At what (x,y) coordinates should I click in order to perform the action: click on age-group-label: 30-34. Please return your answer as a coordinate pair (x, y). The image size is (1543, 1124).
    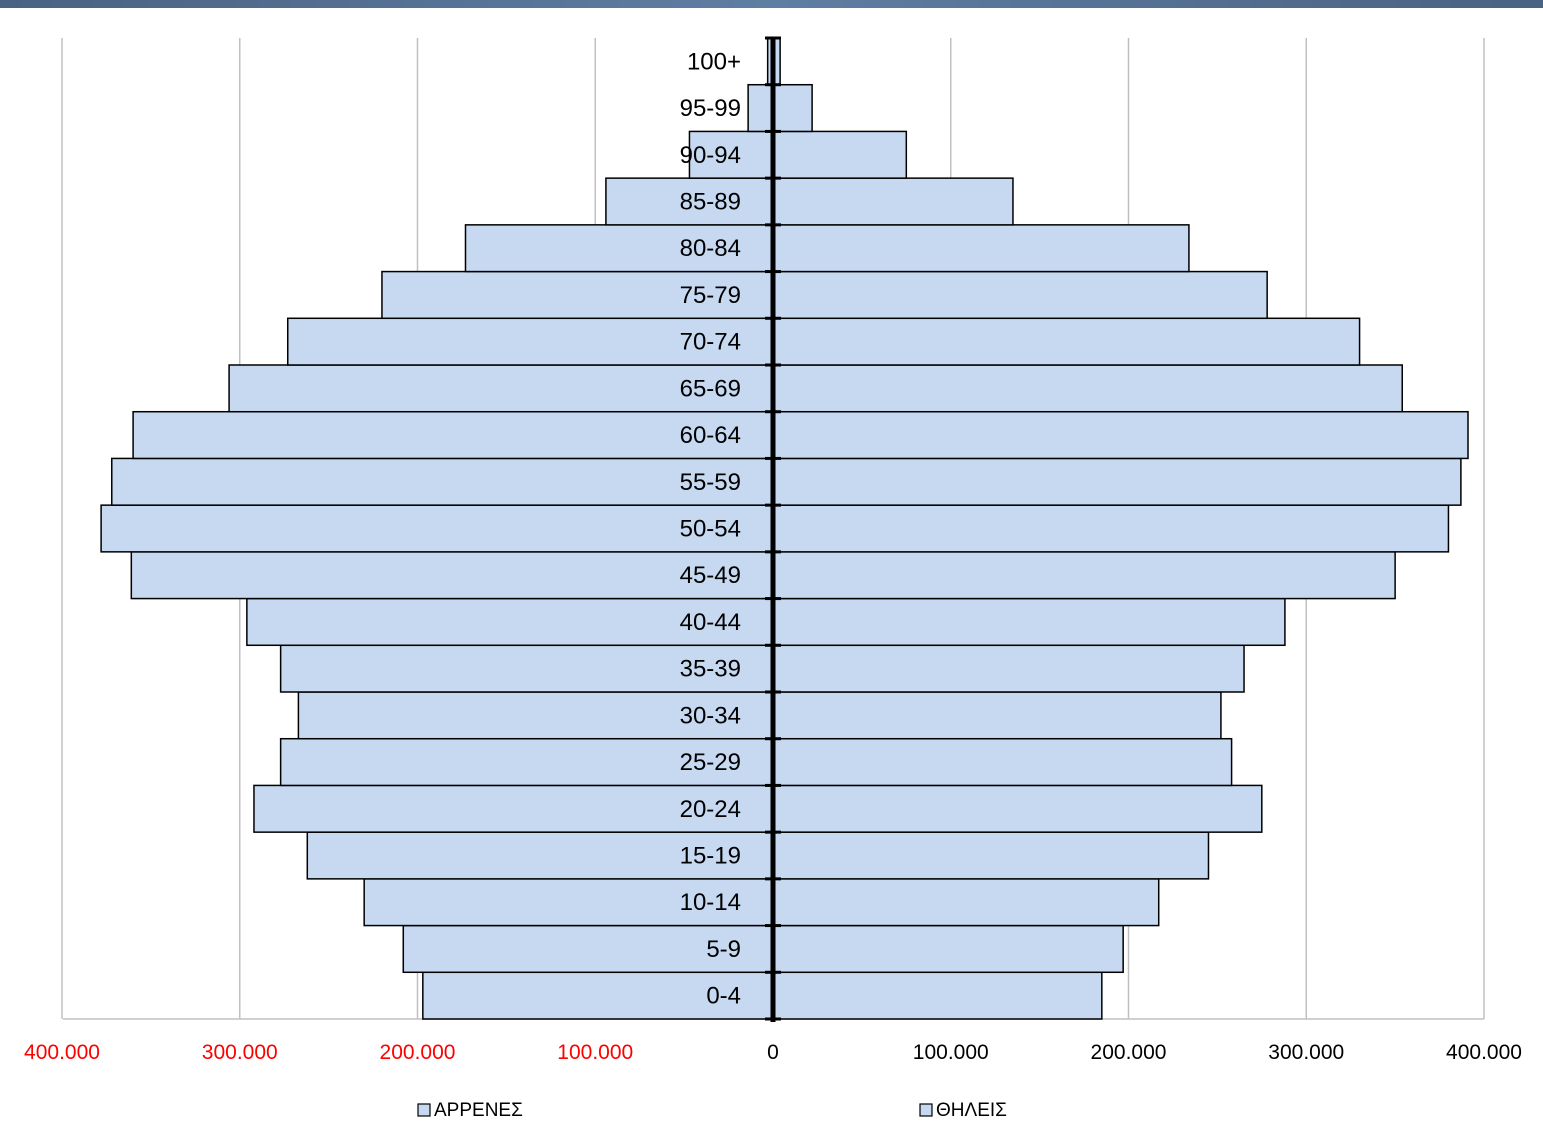
    Looking at the image, I should click on (710, 715).